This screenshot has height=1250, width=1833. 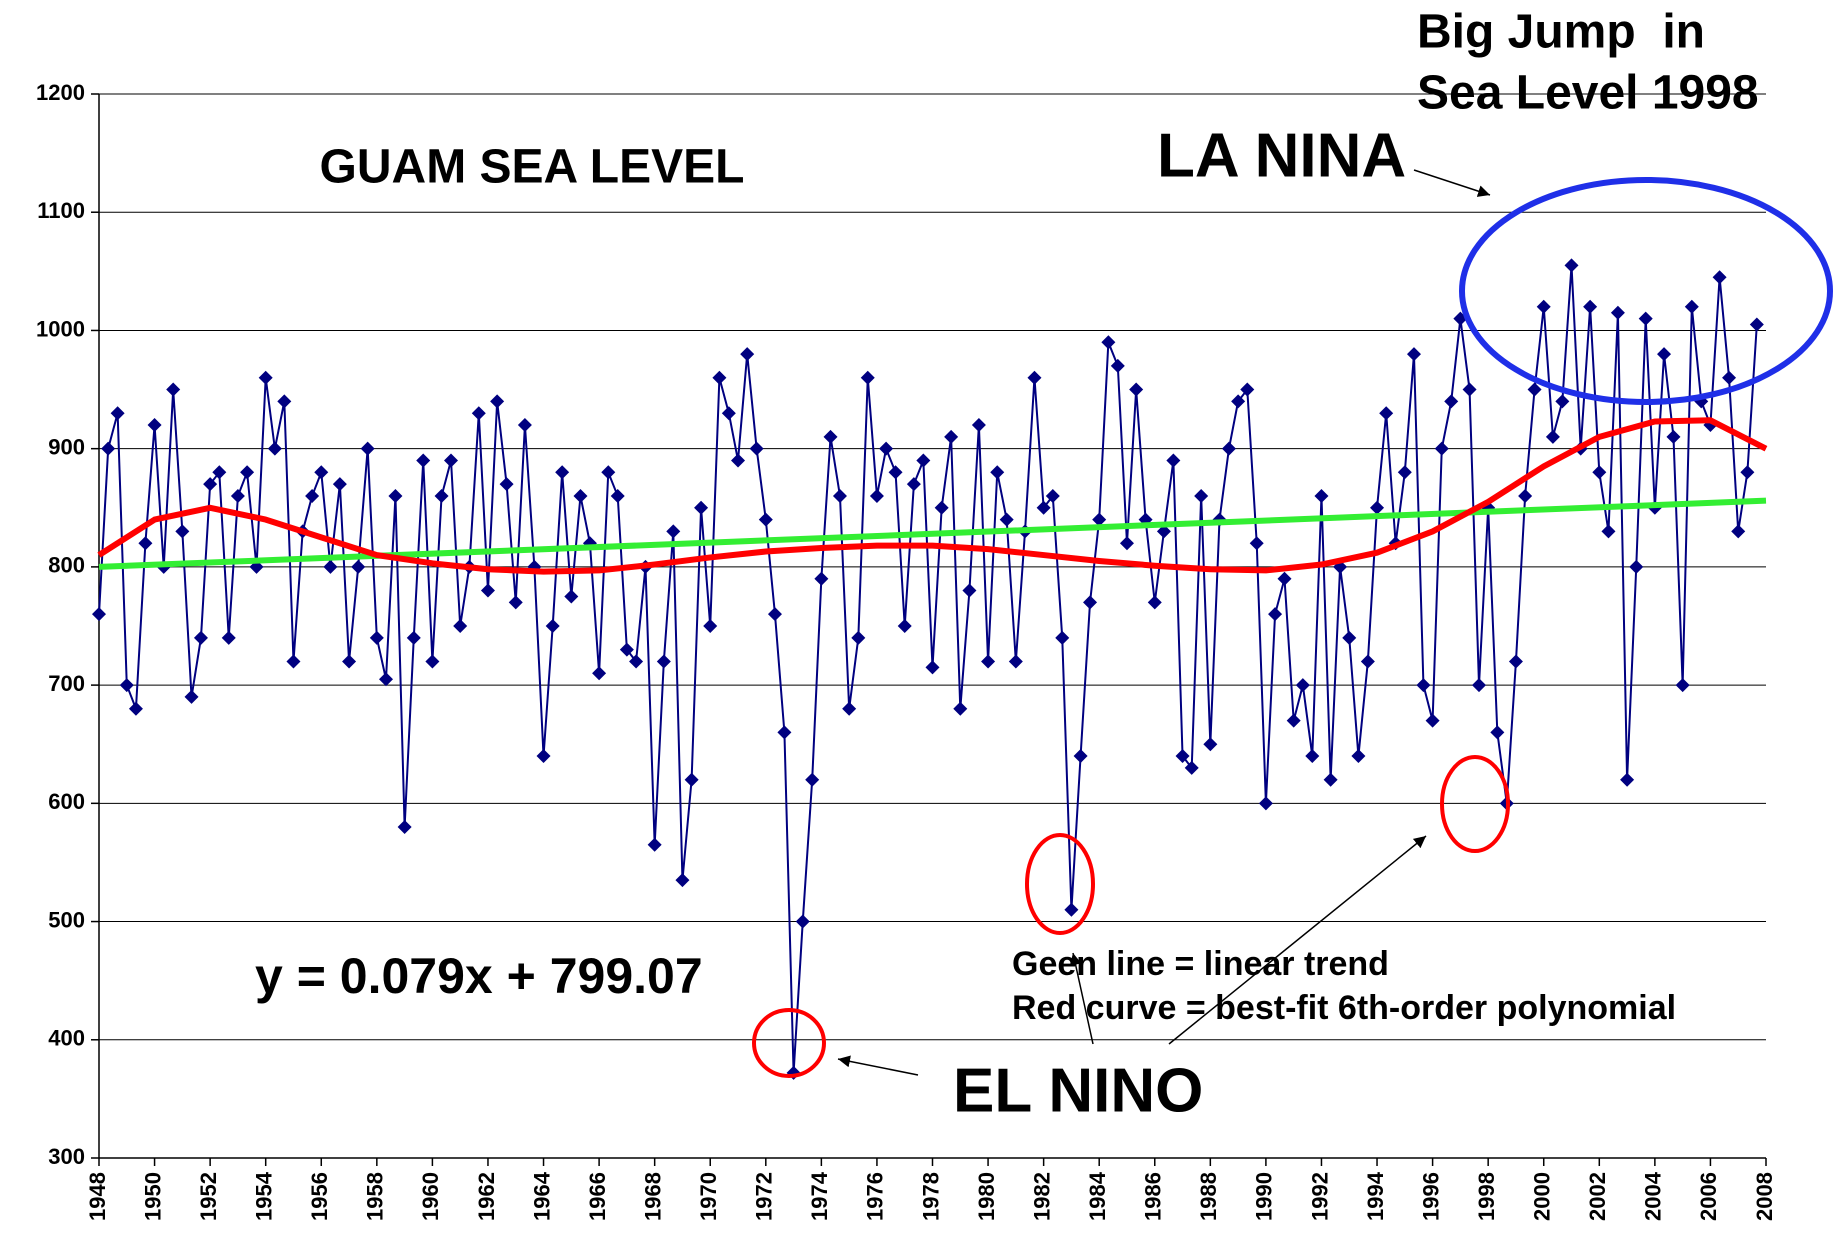 I want to click on x-tick-label: 1980, so click(x=986, y=1196).